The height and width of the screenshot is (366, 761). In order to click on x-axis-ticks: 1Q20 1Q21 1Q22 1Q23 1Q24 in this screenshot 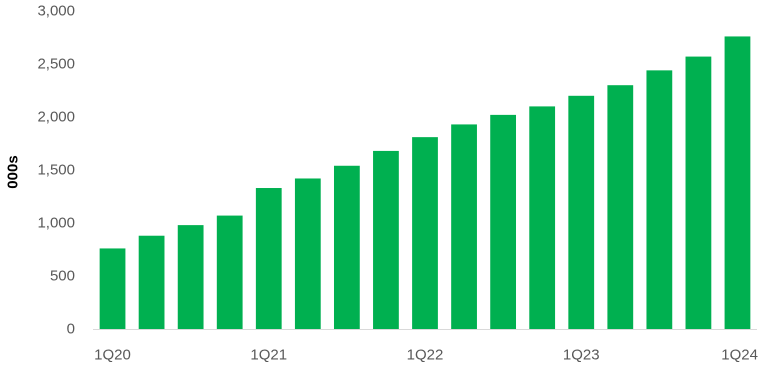, I will do `click(426, 355)`.